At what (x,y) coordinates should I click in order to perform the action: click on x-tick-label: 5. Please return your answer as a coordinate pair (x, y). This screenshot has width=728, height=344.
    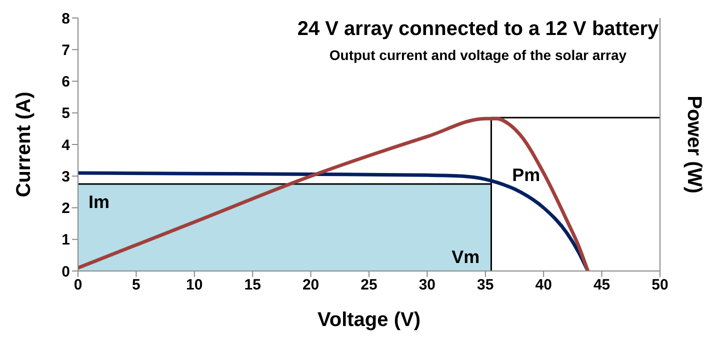
    Looking at the image, I should click on (136, 285).